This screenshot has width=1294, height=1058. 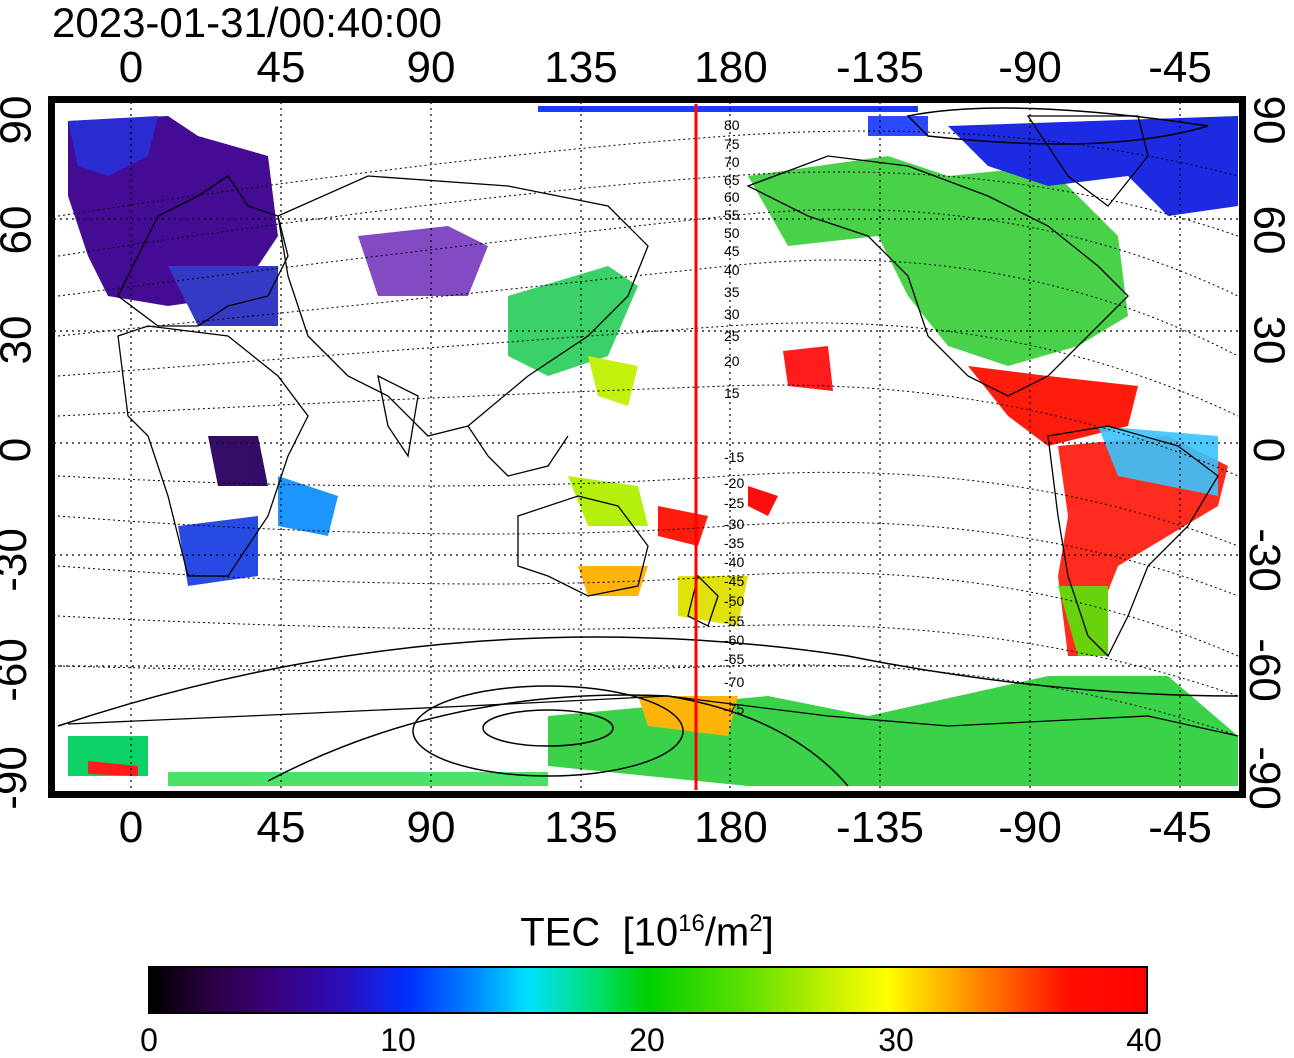 I want to click on contour-label: -55, so click(x=734, y=621).